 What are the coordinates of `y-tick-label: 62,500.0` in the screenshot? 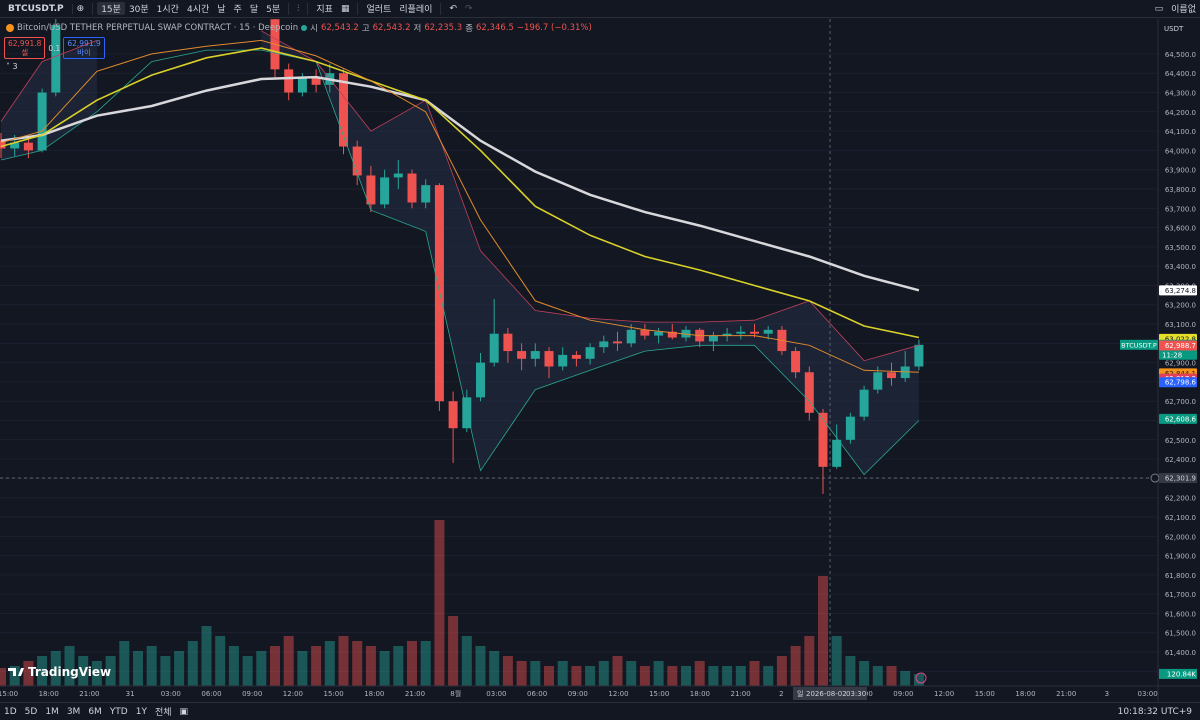 It's located at (1180, 441).